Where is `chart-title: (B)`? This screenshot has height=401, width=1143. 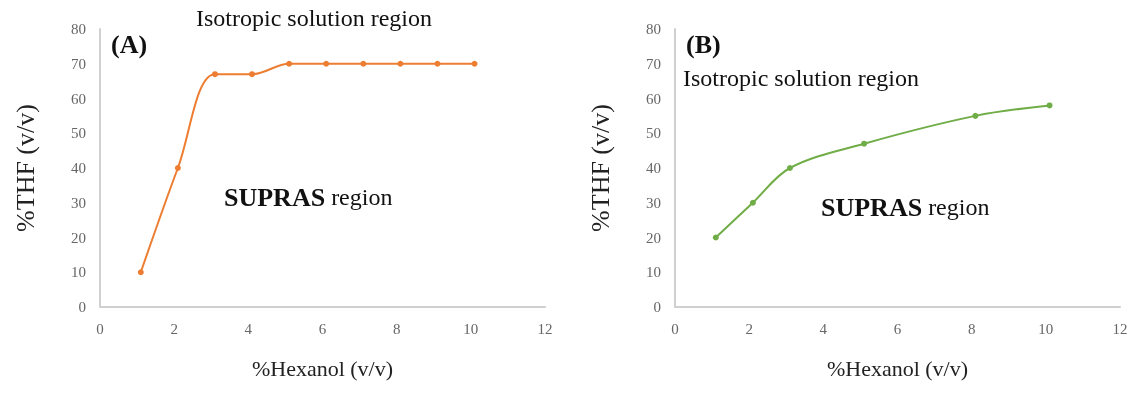
chart-title: (B) is located at coordinates (703, 44).